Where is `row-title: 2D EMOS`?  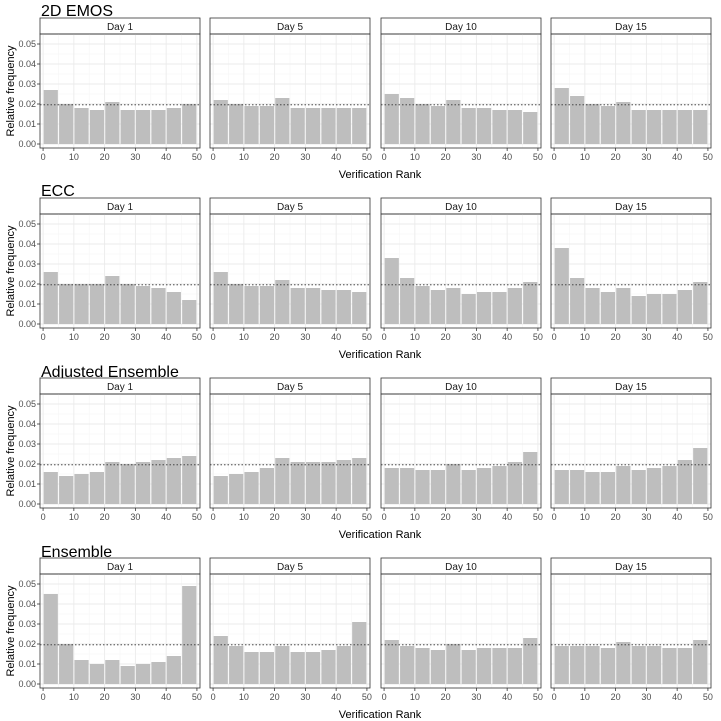 row-title: 2D EMOS is located at coordinates (77, 11).